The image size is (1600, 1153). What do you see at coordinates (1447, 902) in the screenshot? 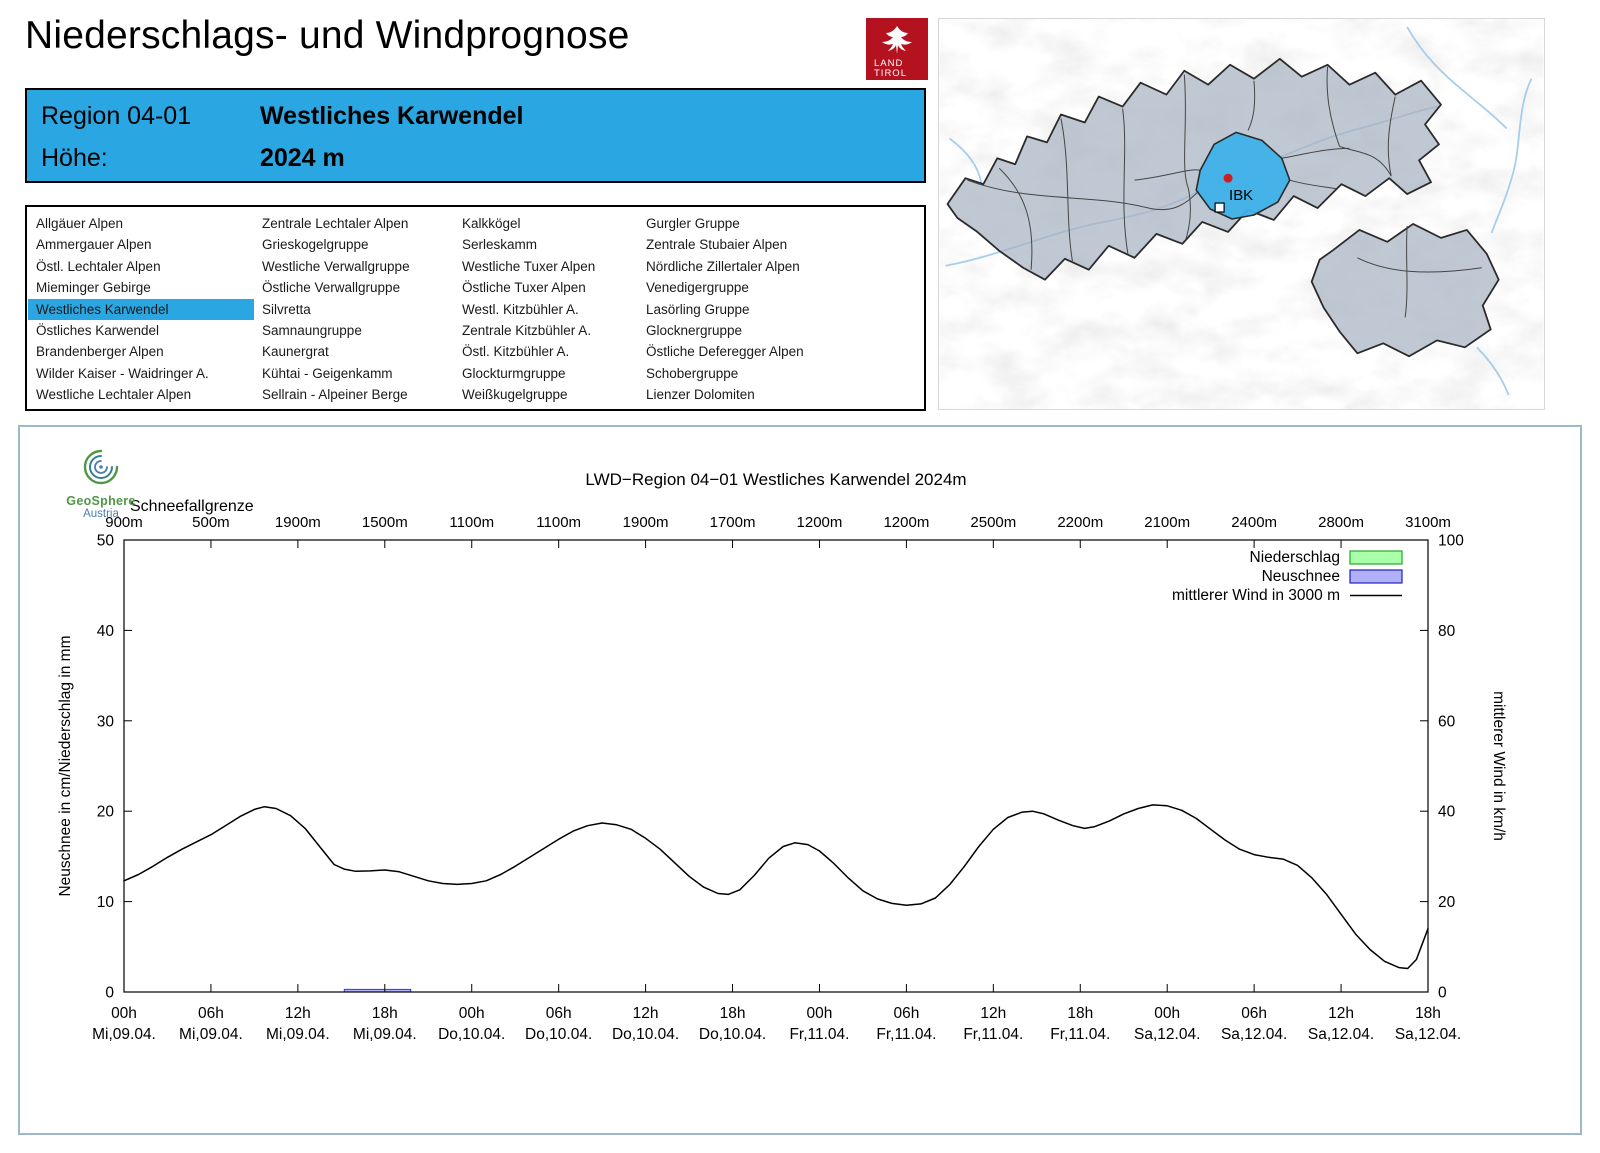
I see `y-tick-right: 20` at bounding box center [1447, 902].